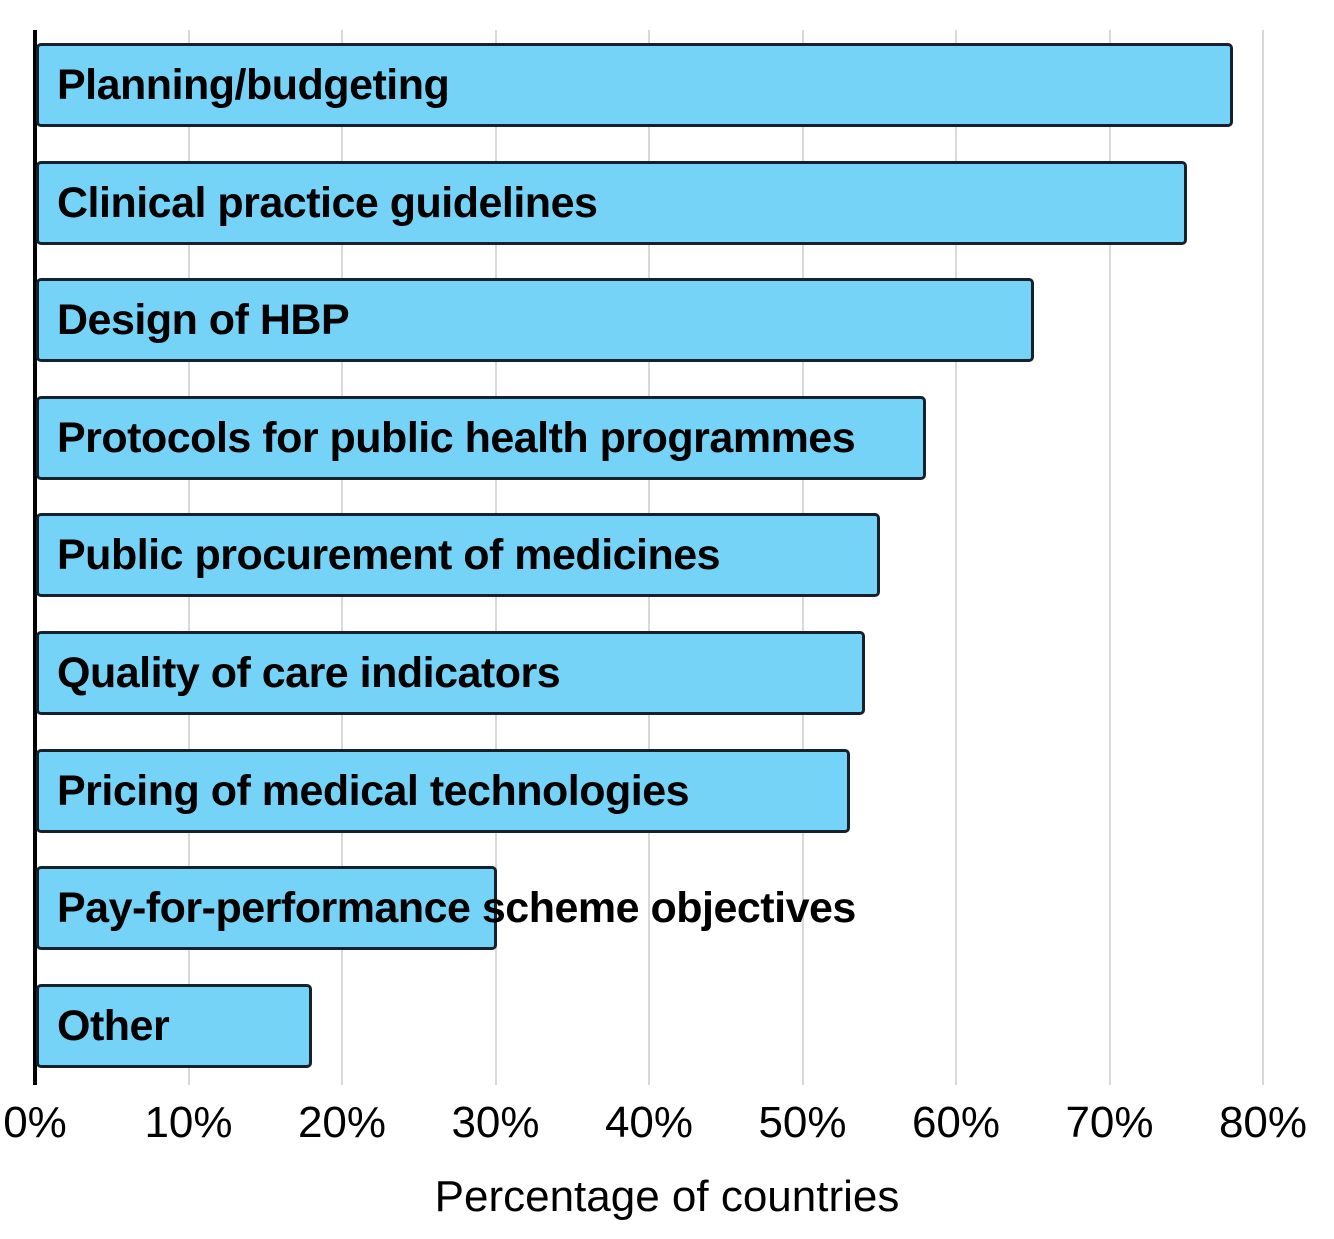 The image size is (1334, 1239). I want to click on bar-label: Quality of care indicators, so click(309, 672).